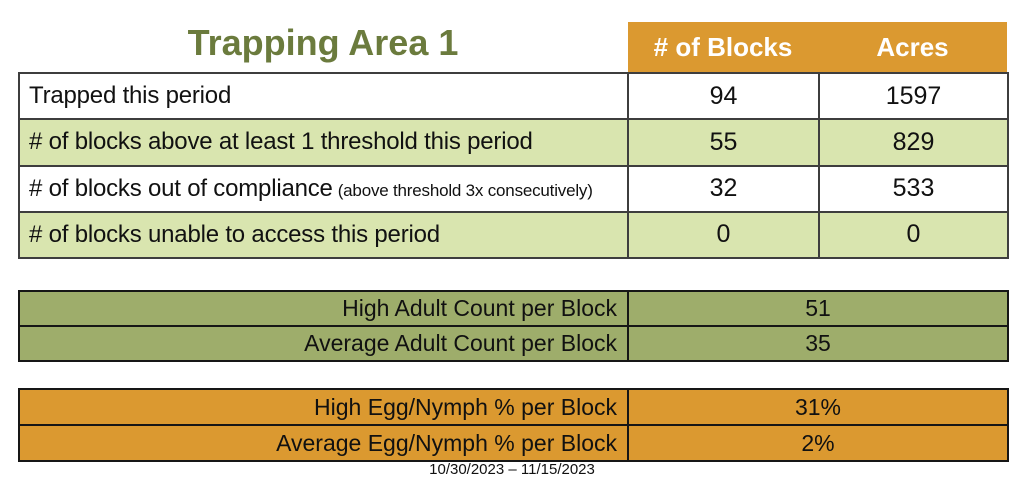  What do you see at coordinates (913, 96) in the screenshot?
I see `acres-value: 1597` at bounding box center [913, 96].